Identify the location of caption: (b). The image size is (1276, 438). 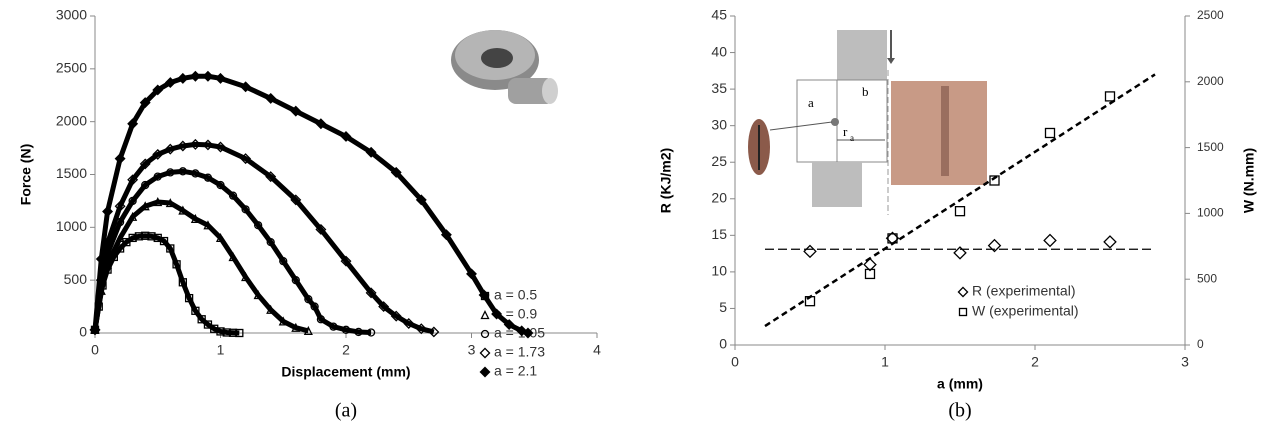
(959, 411).